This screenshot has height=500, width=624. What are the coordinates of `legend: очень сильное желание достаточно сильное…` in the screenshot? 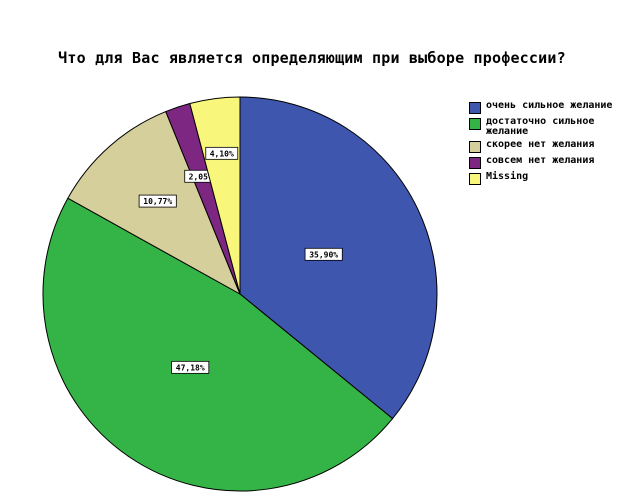 It's located at (544, 144).